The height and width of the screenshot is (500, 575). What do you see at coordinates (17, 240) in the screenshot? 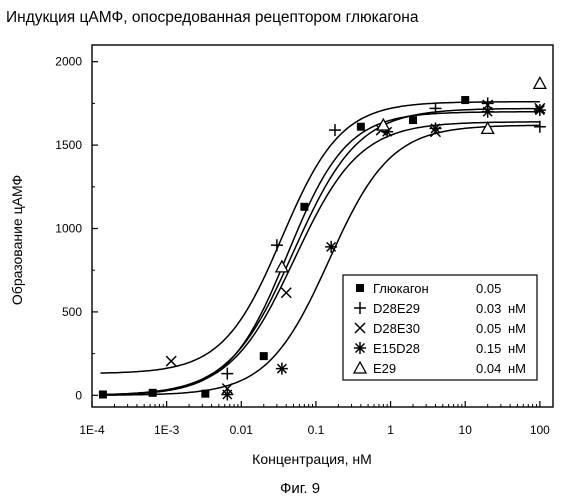
I see `y-axis-label: Образование цАМФ` at bounding box center [17, 240].